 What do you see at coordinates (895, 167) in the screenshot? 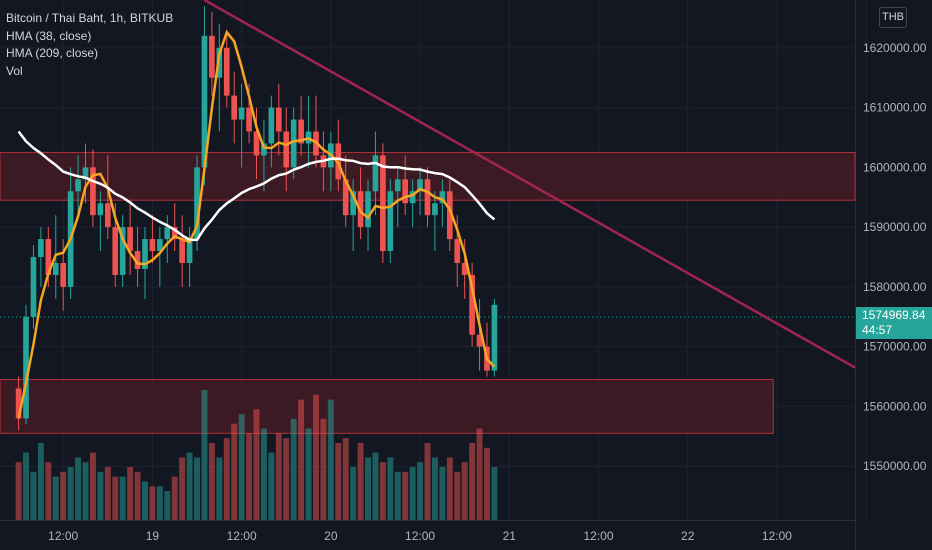
I see `price-axis-label: 1600000.00` at bounding box center [895, 167].